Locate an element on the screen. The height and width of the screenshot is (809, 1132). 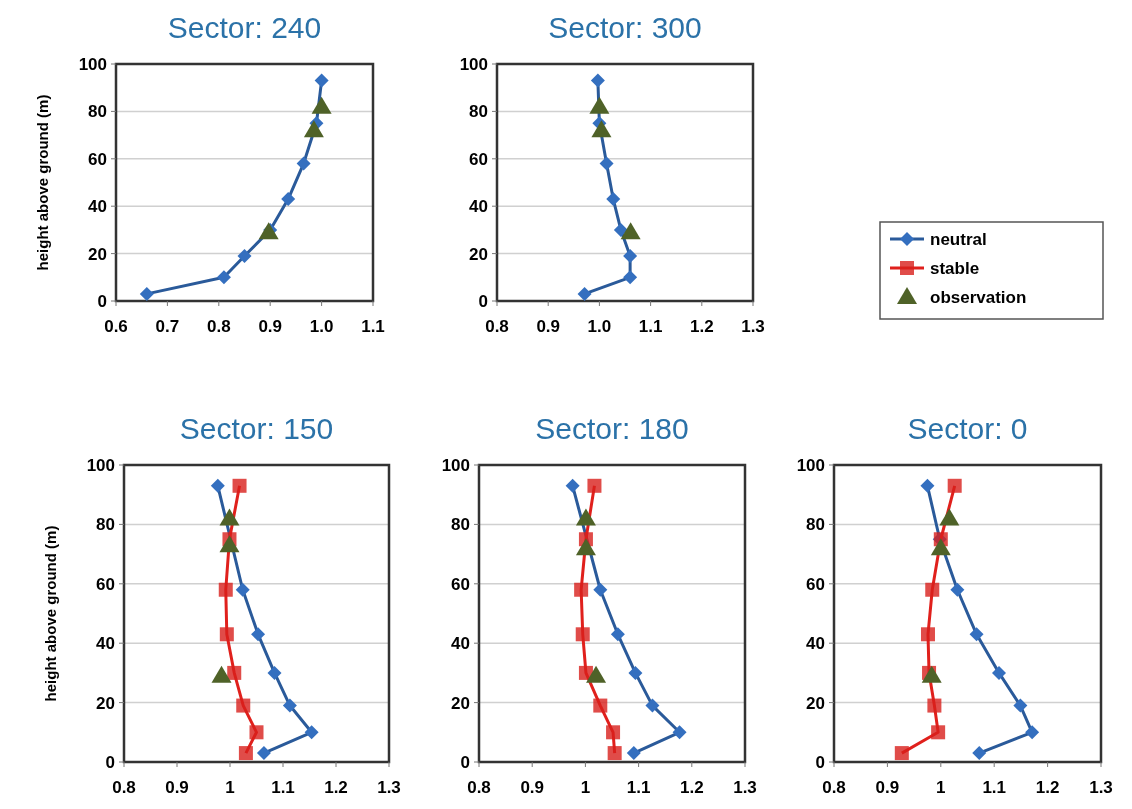
legend-label: stable is located at coordinates (955, 268).